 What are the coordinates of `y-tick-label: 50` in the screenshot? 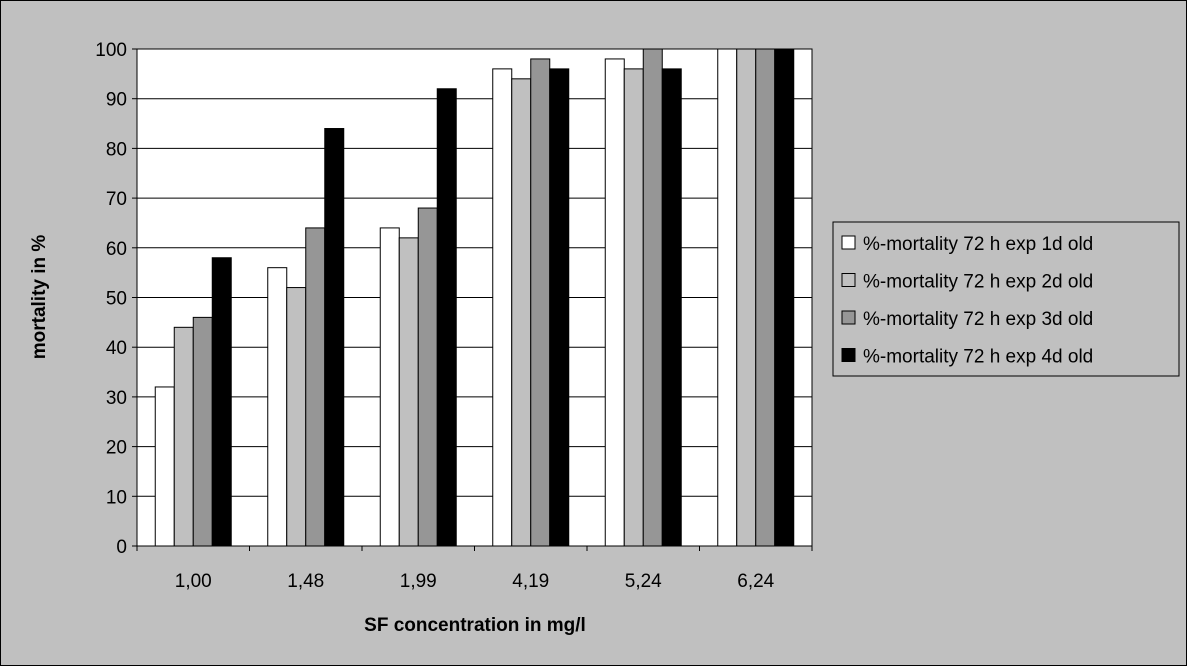 It's located at (116, 299).